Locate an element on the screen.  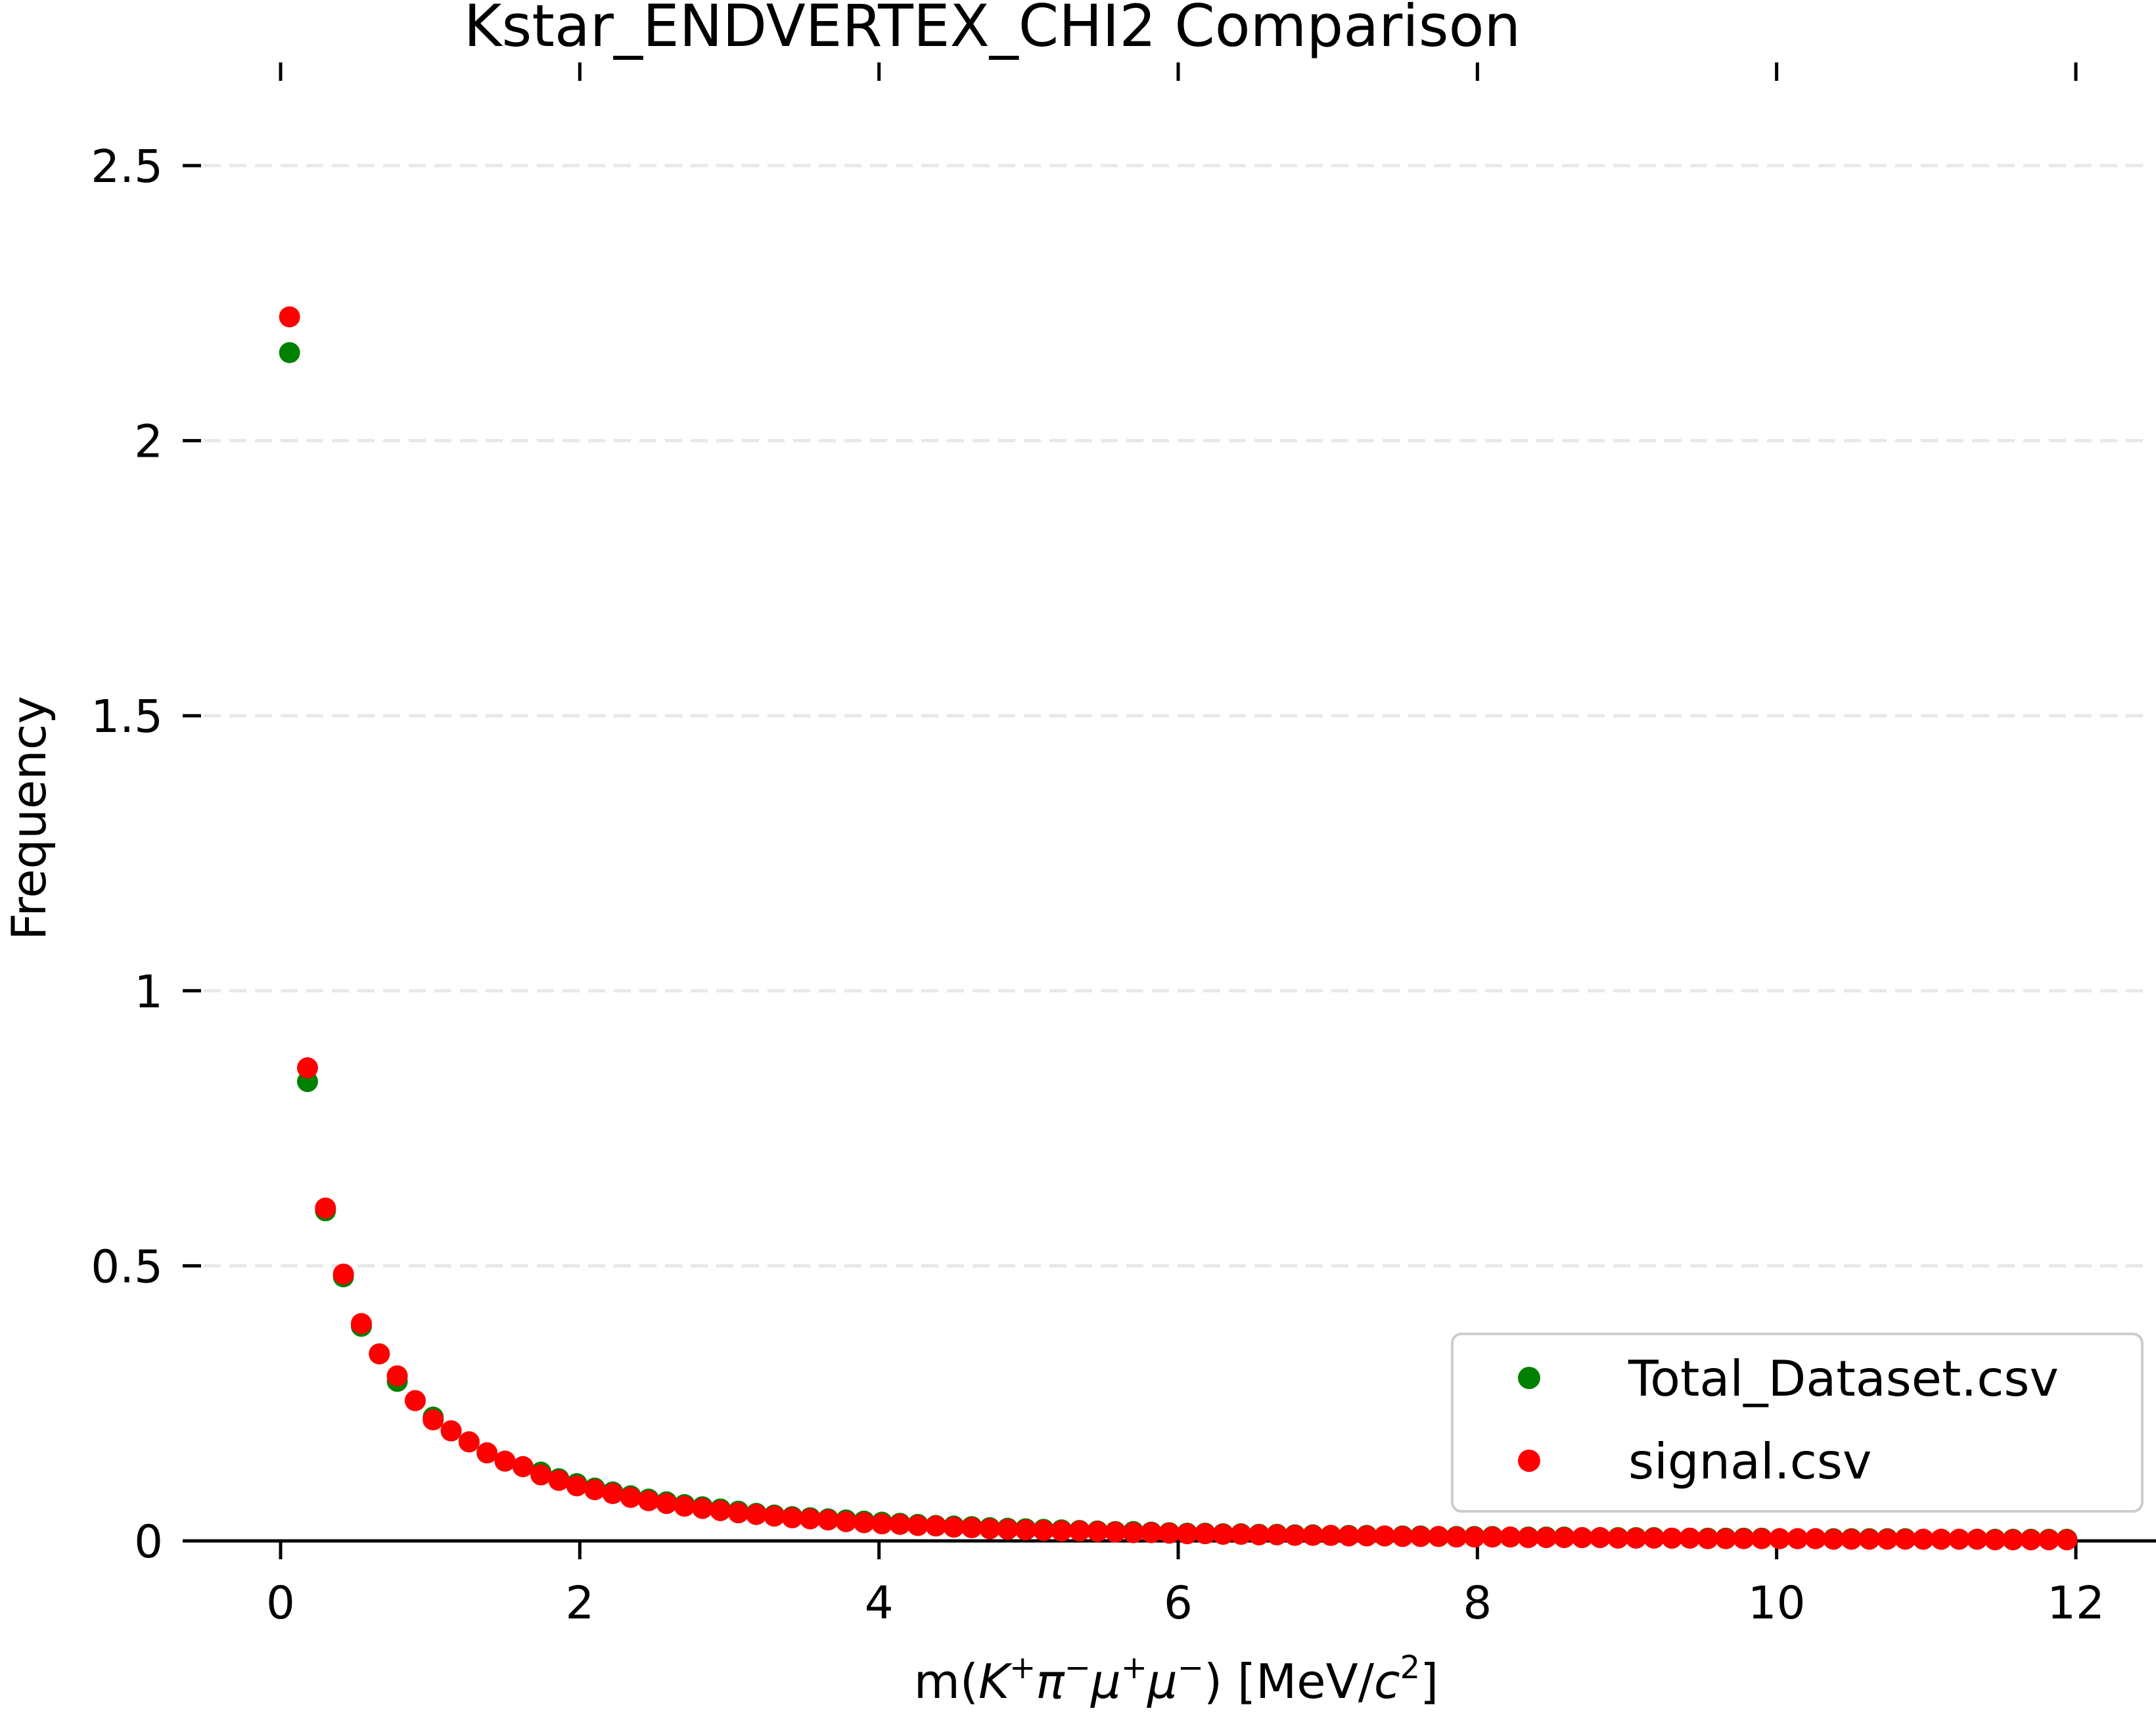
chart-title: Kstar_ENDVERTEX_CHI2 Comparison is located at coordinates (992, 30).